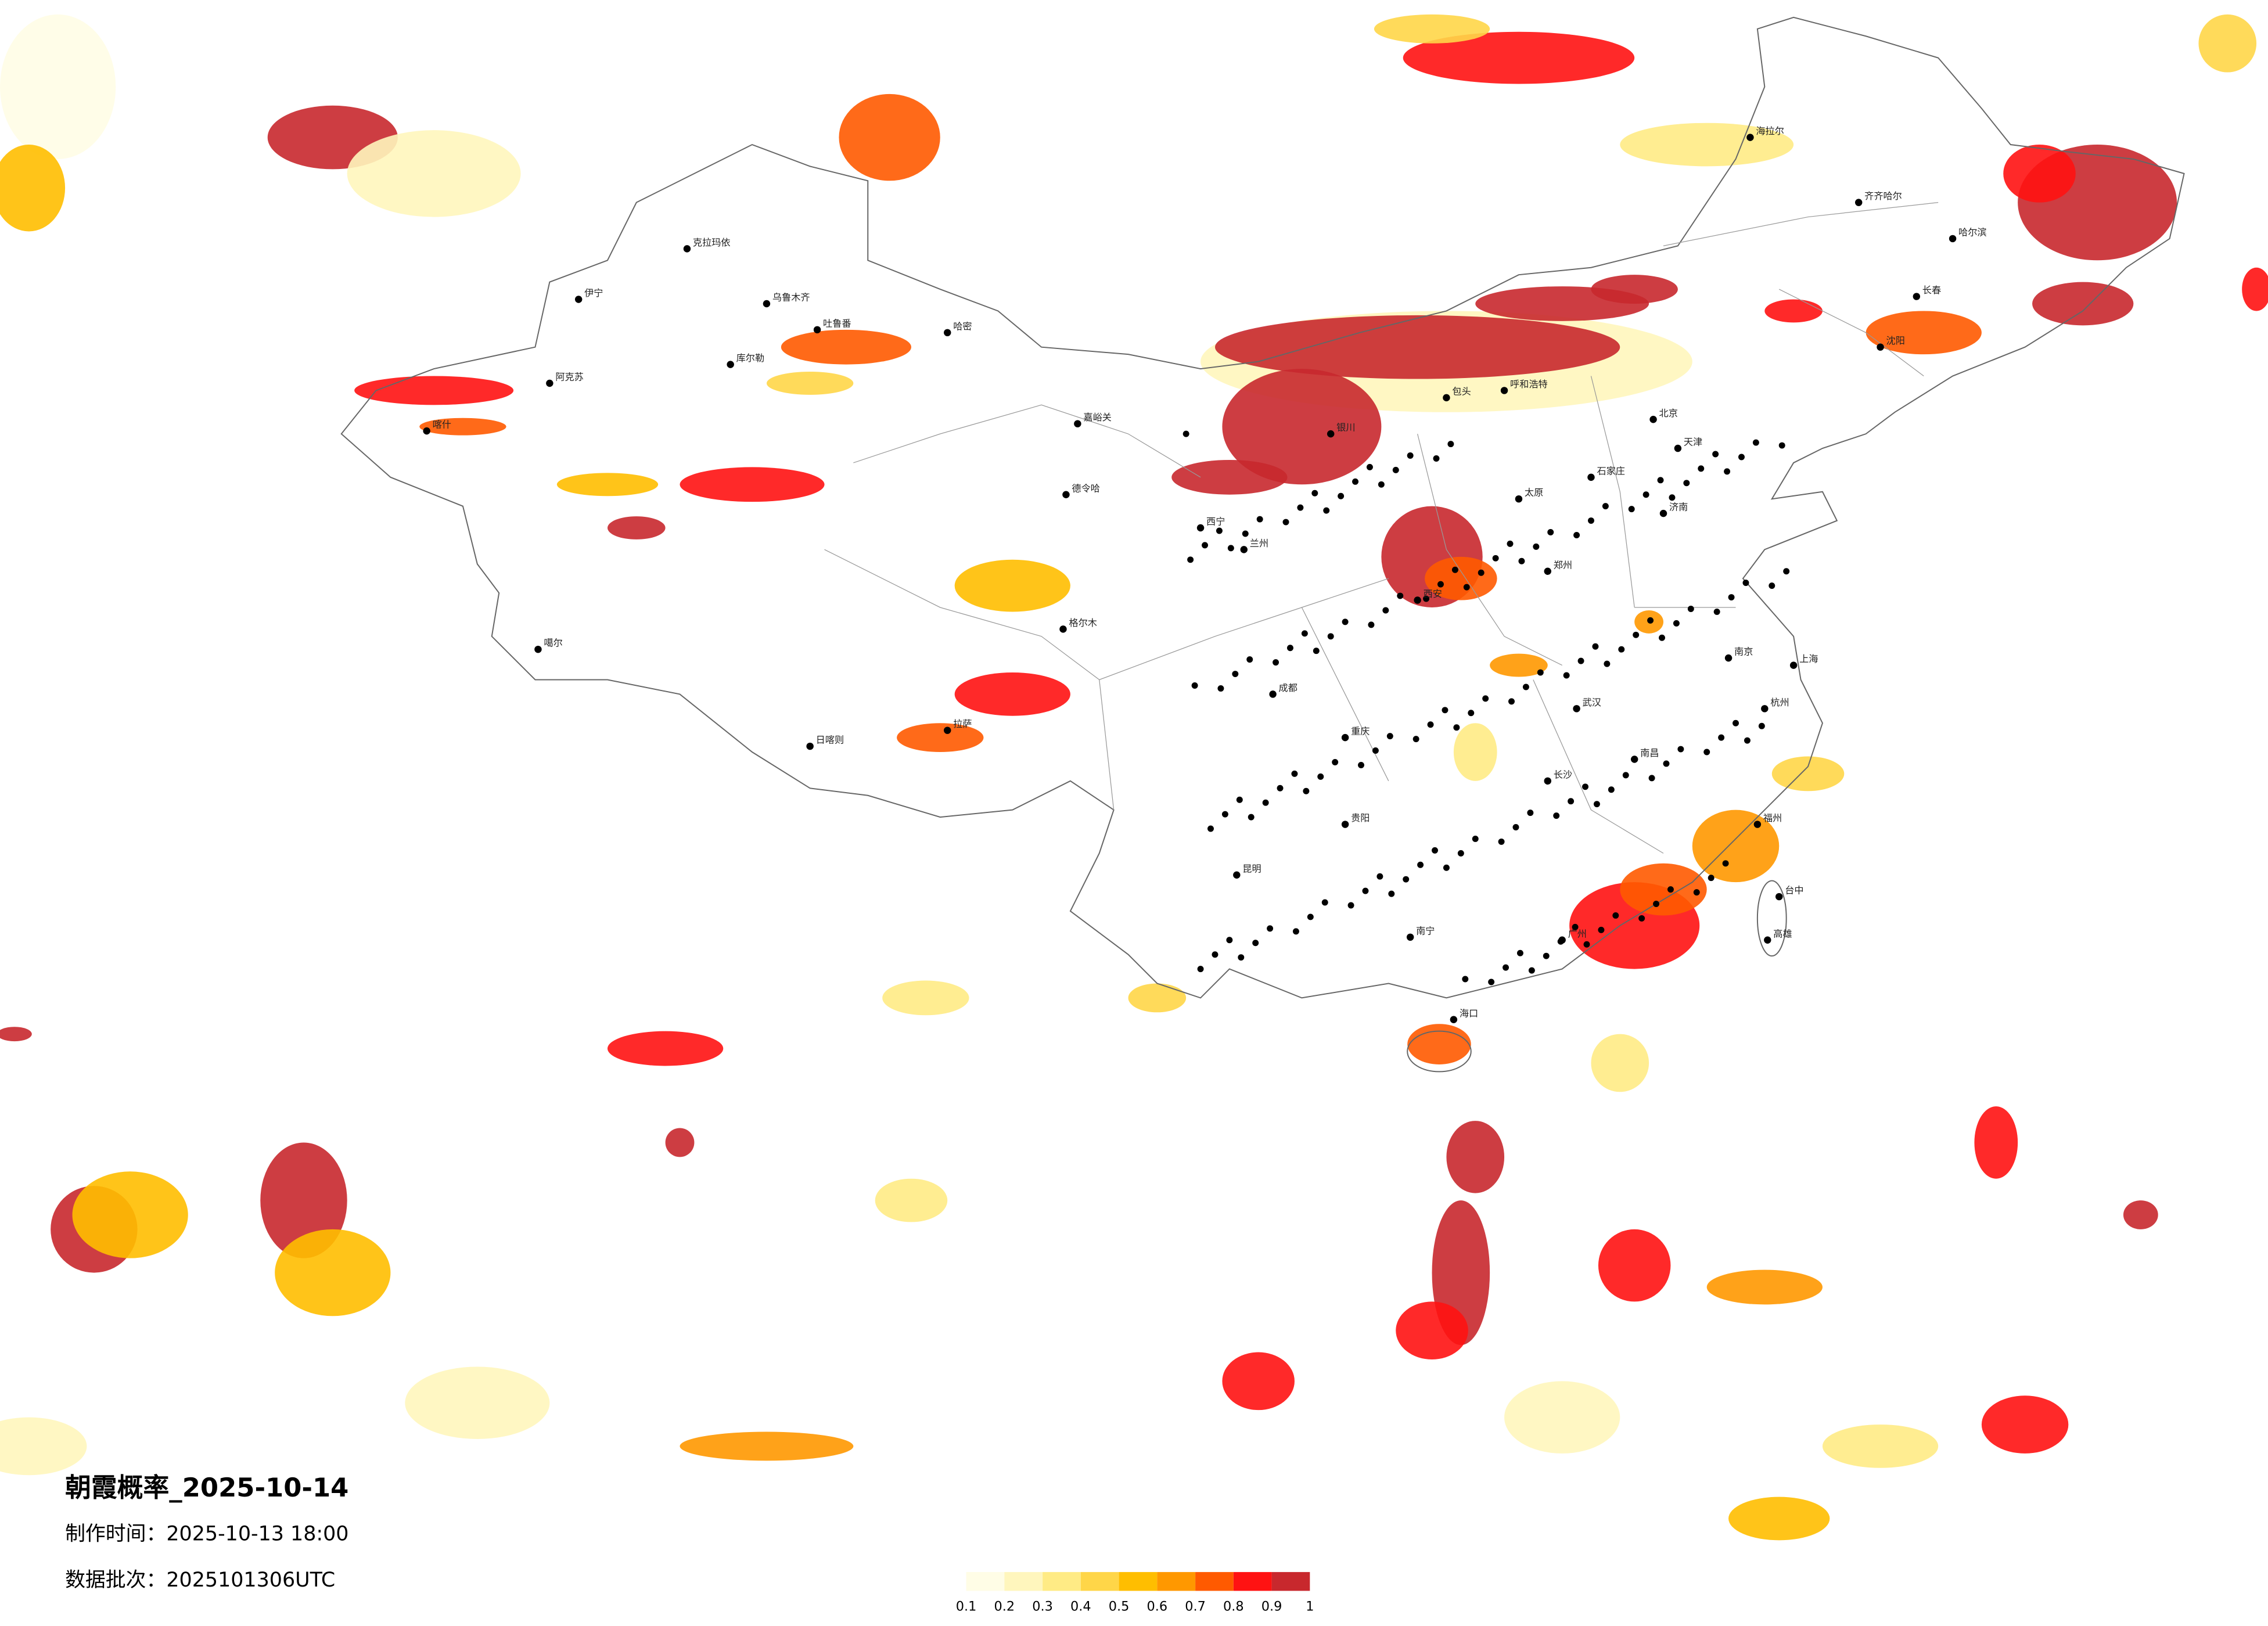 The height and width of the screenshot is (1626, 2268). I want to click on city-label: 武汉, so click(1592, 703).